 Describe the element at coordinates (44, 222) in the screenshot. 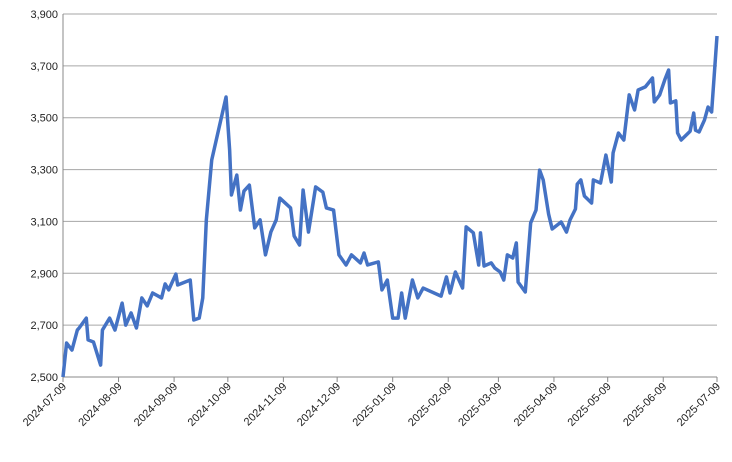

I see `y-tick-label: 3,100` at that location.